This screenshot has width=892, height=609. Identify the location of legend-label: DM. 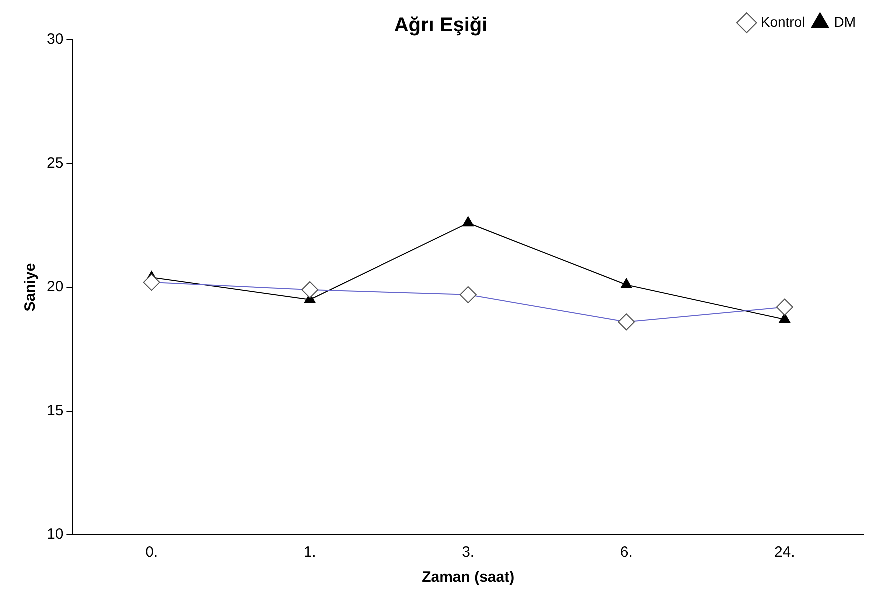
(845, 22).